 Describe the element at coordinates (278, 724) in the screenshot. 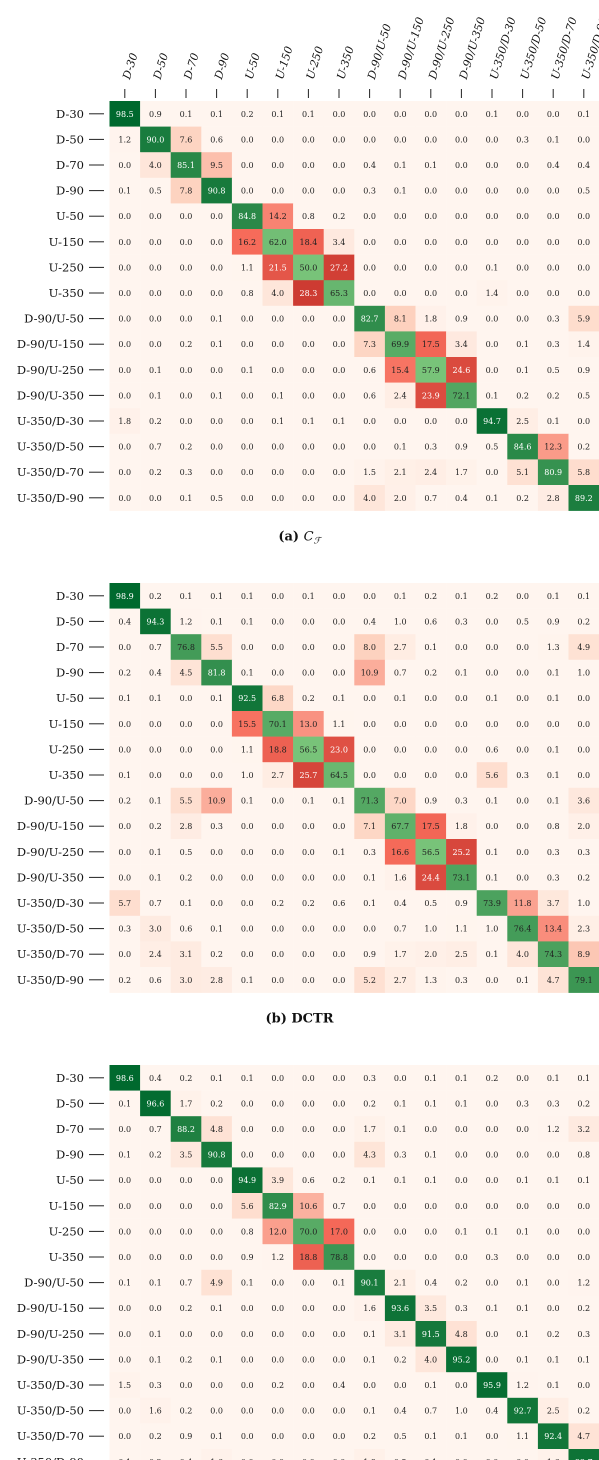

I see `cell-value: 70.1` at that location.